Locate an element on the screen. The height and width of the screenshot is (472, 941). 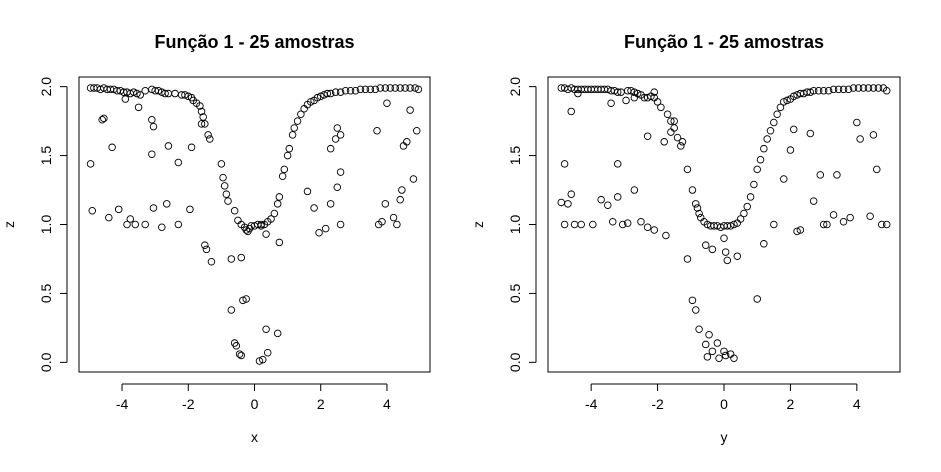
x-axis-label: x is located at coordinates (254, 437).